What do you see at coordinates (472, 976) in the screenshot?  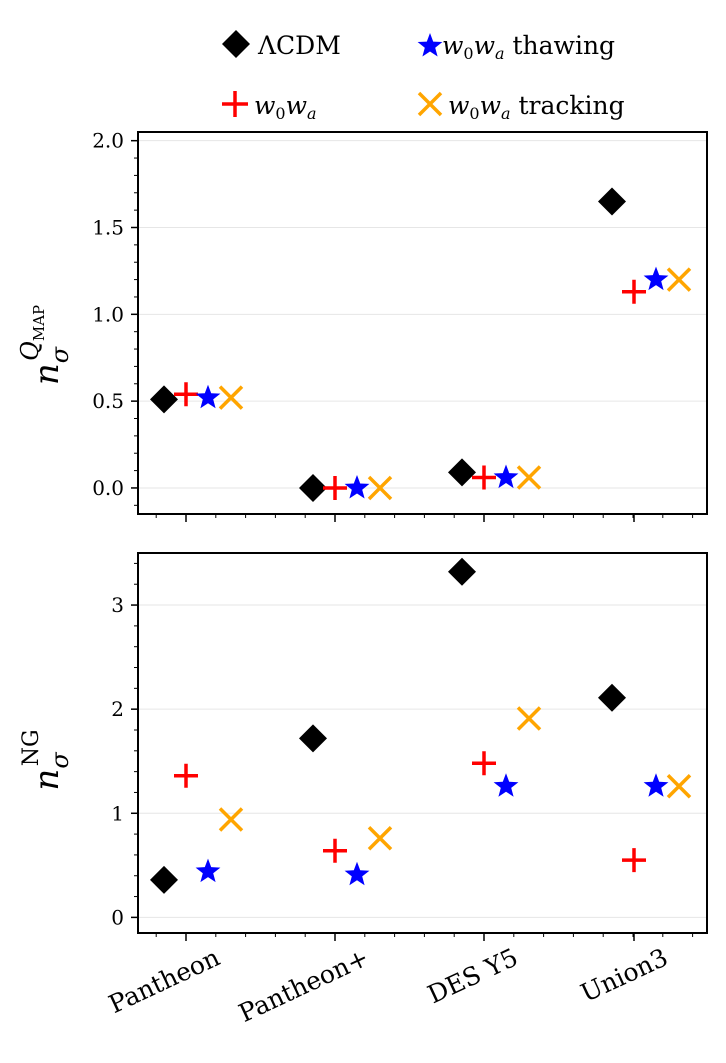 I see `x-category-label: DES Y5` at bounding box center [472, 976].